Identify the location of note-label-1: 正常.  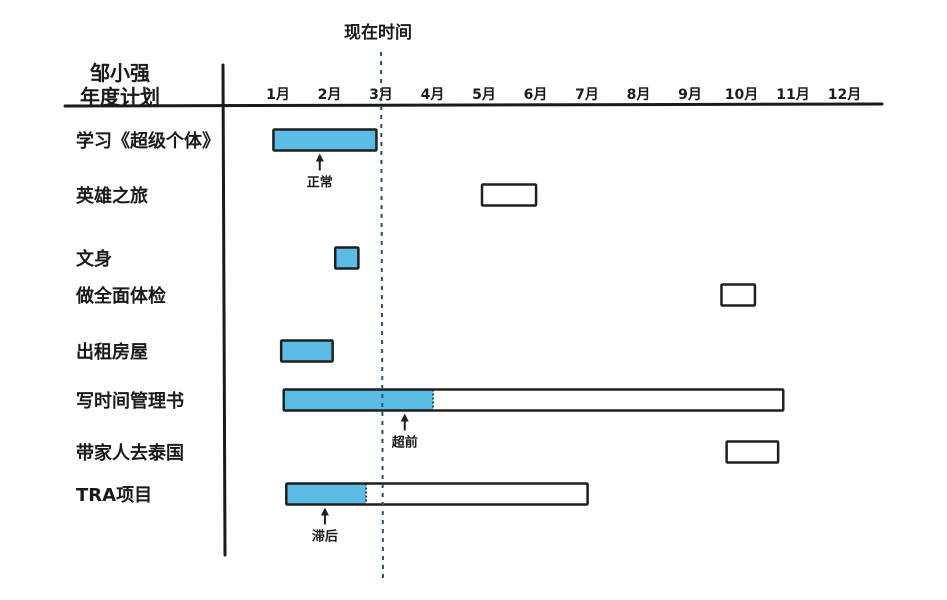
(320, 183).